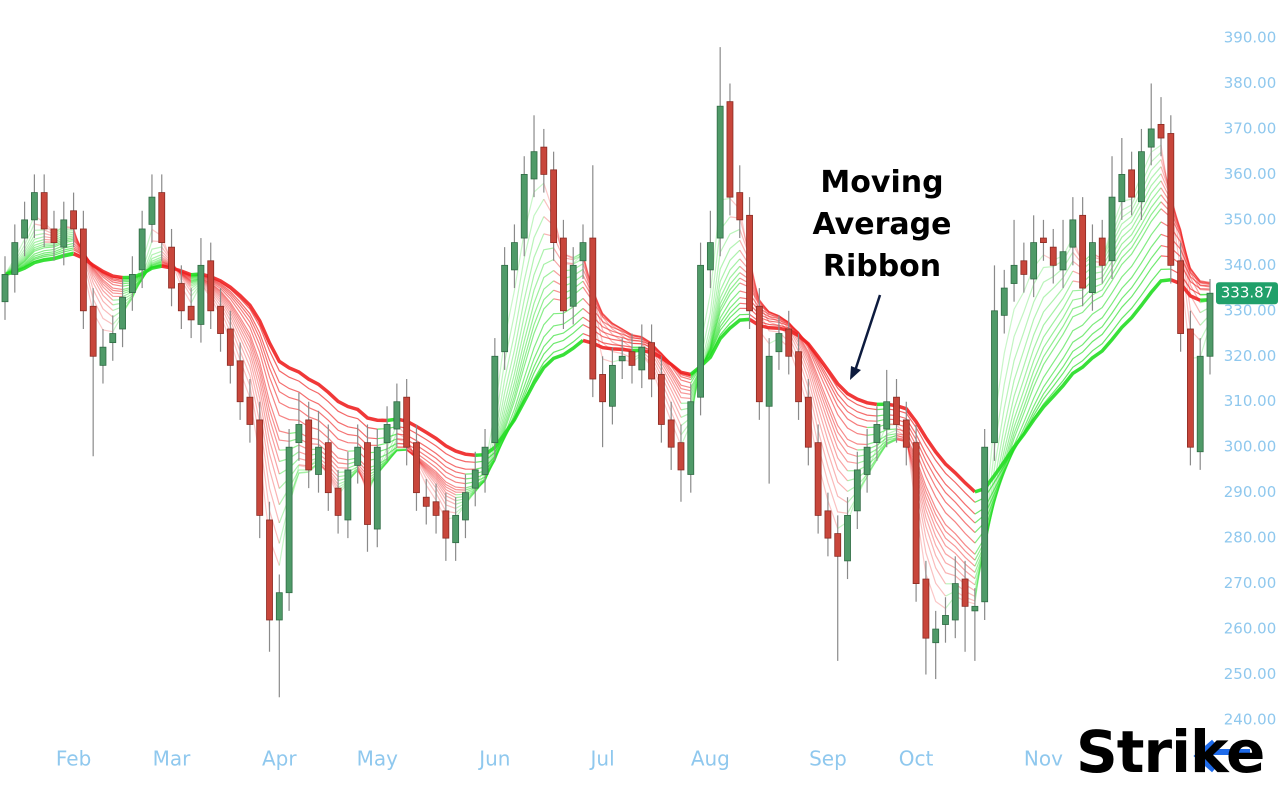 The height and width of the screenshot is (800, 1280). Describe the element at coordinates (1250, 629) in the screenshot. I see `y-tick-label: 260.00` at that location.